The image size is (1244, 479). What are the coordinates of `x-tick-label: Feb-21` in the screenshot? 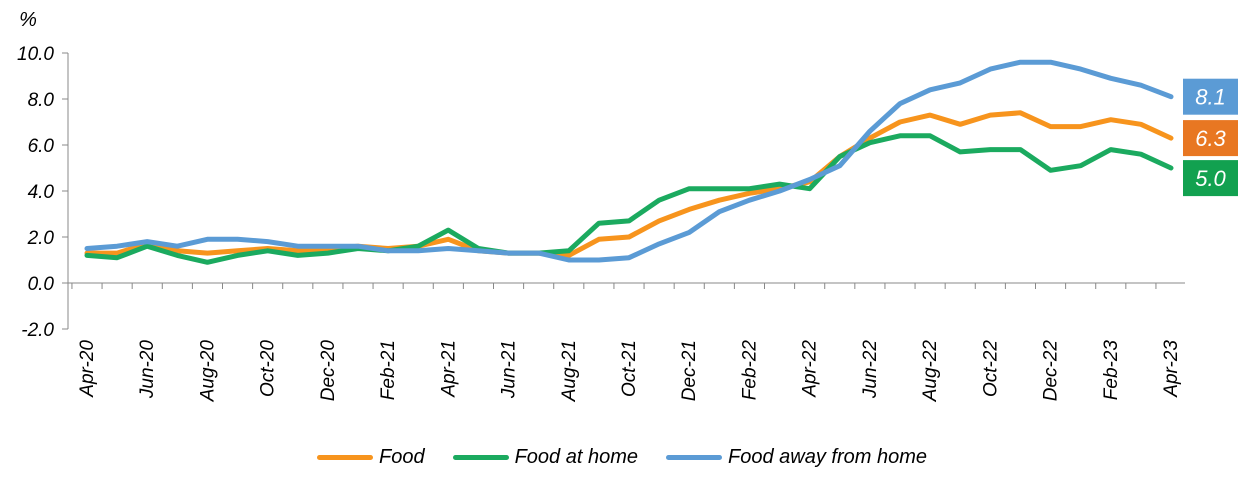 It's located at (388, 370).